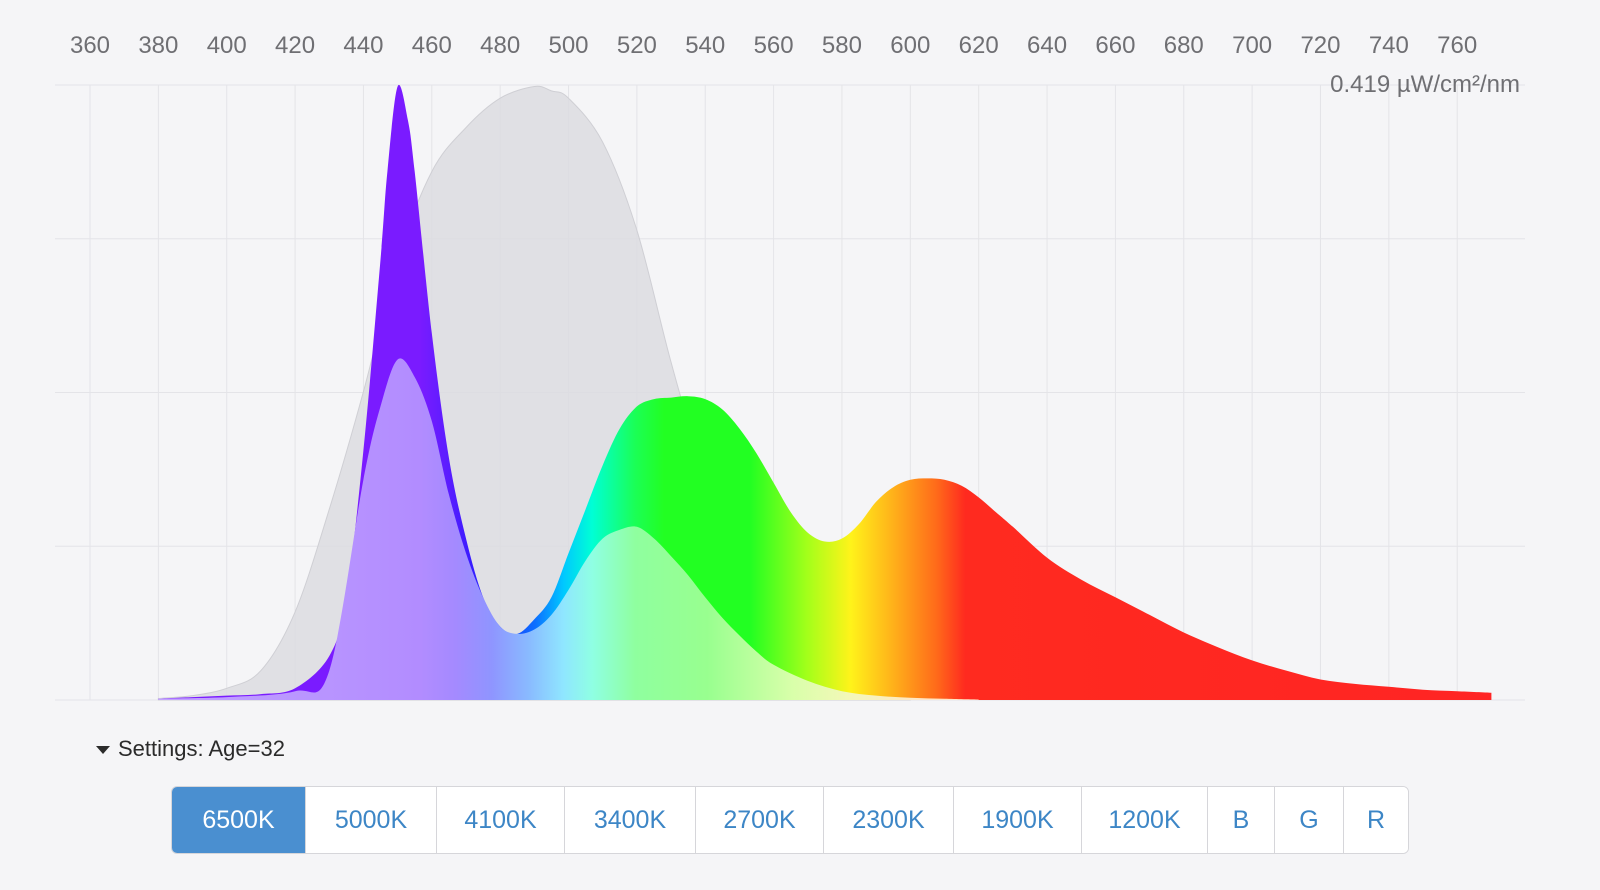 The width and height of the screenshot is (1600, 890). What do you see at coordinates (629, 820) in the screenshot?
I see `preset-button-3400k: 3400K` at bounding box center [629, 820].